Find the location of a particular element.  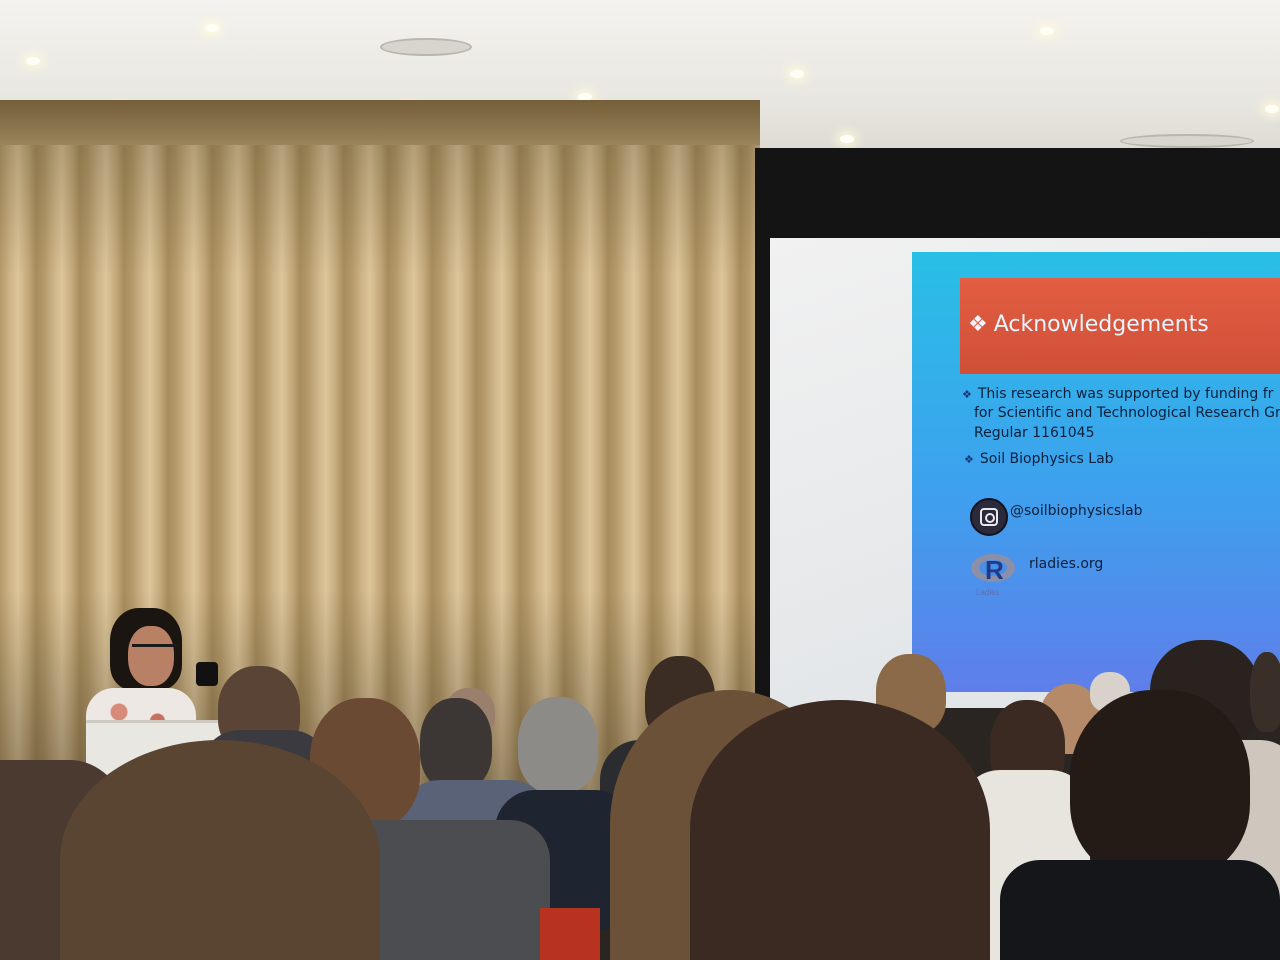

rladies-url: rladies.org is located at coordinates (1066, 564).